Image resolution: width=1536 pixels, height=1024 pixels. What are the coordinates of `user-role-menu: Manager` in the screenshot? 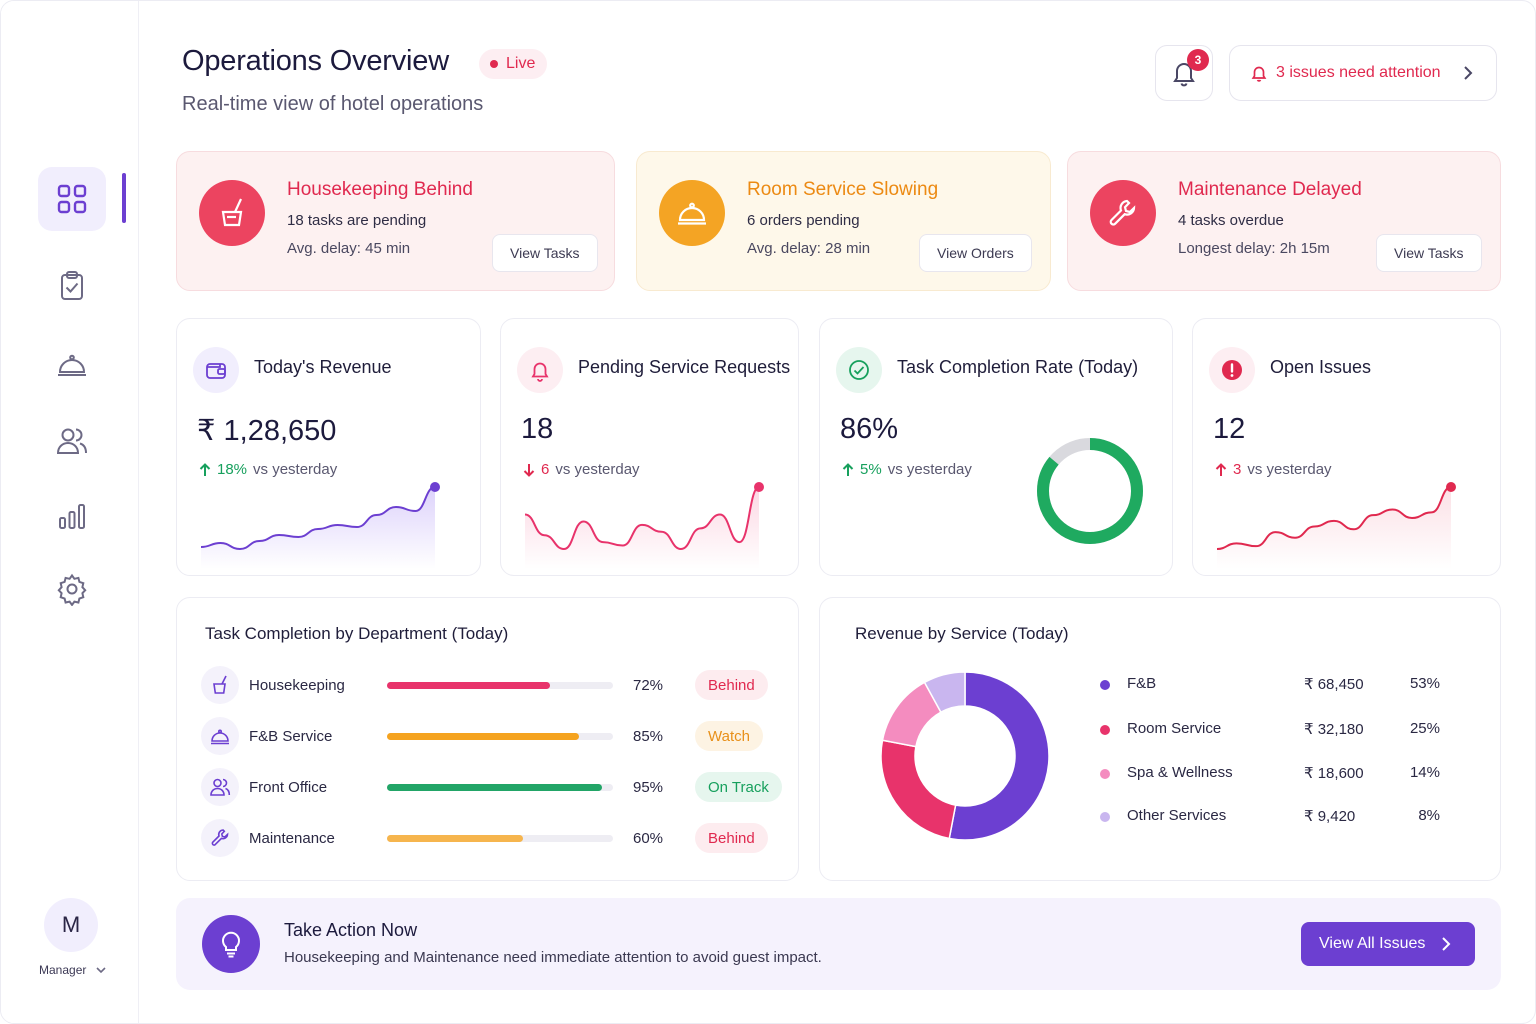 It's located at (72, 970).